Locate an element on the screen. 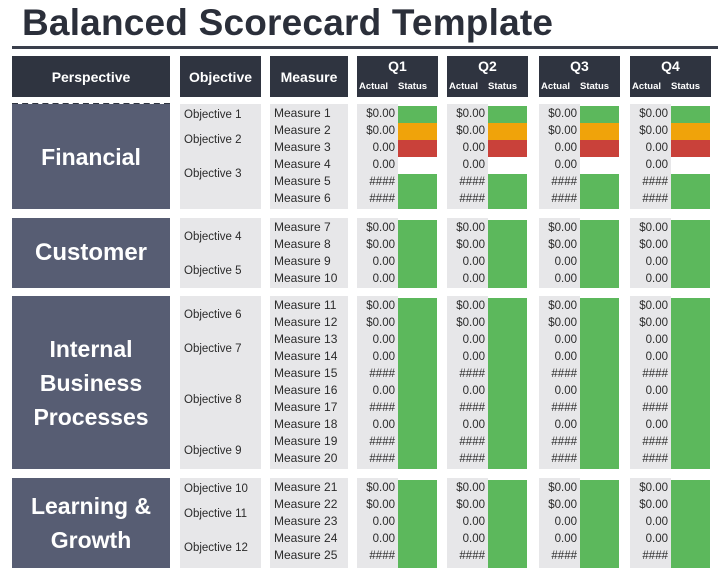 This screenshot has width=720, height=576. measure-label: Measure 20 is located at coordinates (306, 458).